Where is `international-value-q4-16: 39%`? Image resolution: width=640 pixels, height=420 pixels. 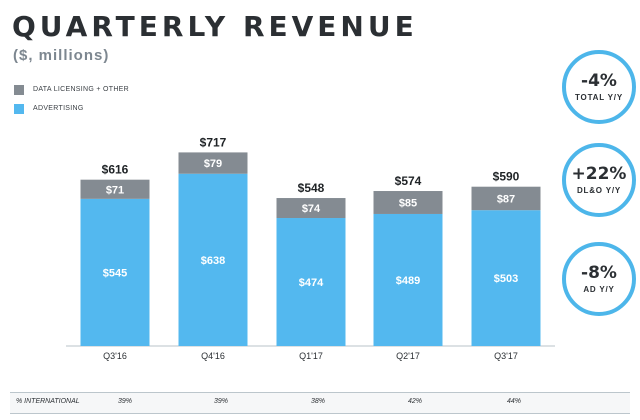 international-value-q4-16: 39% is located at coordinates (220, 401).